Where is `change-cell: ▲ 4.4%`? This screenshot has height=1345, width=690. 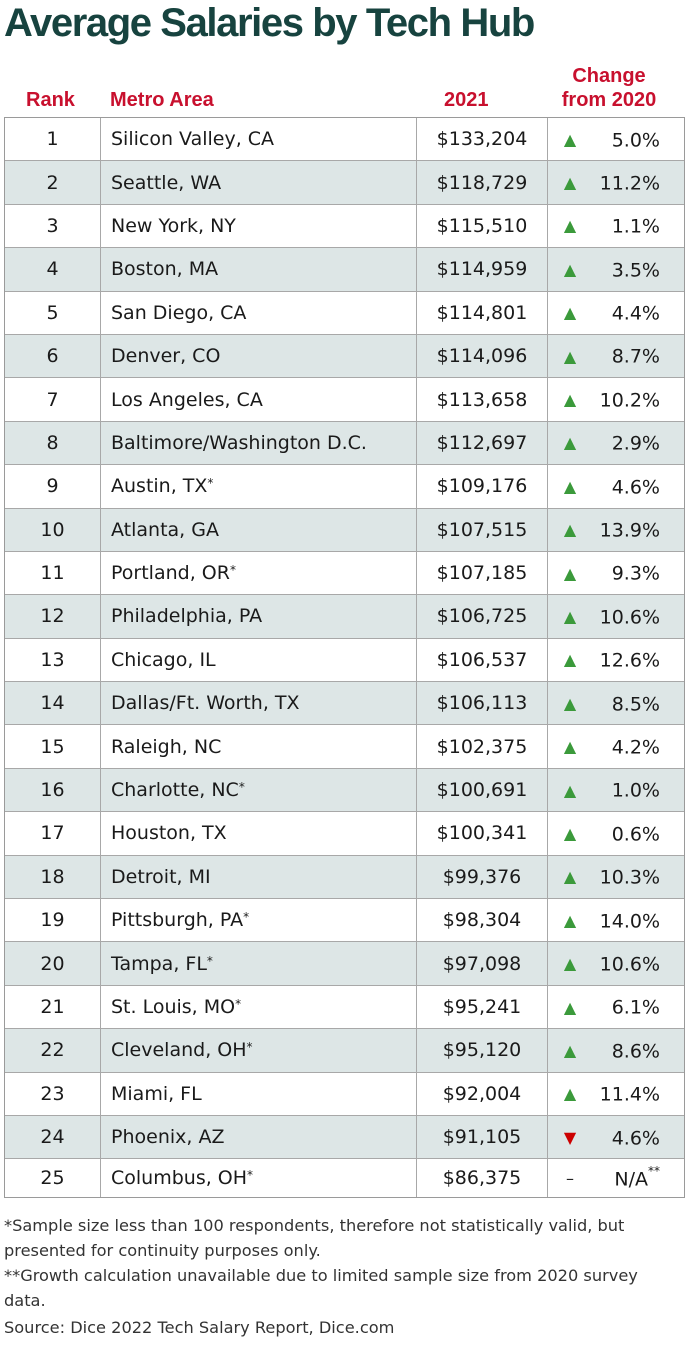 change-cell: ▲ 4.4% is located at coordinates (616, 313).